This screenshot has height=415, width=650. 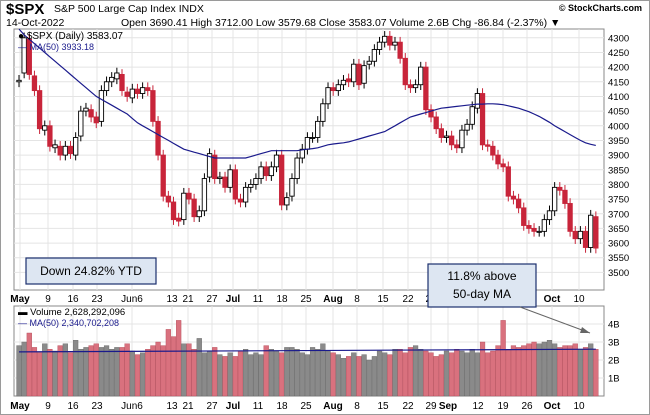 I want to click on x-tick-label-volume: 27, so click(x=212, y=406).